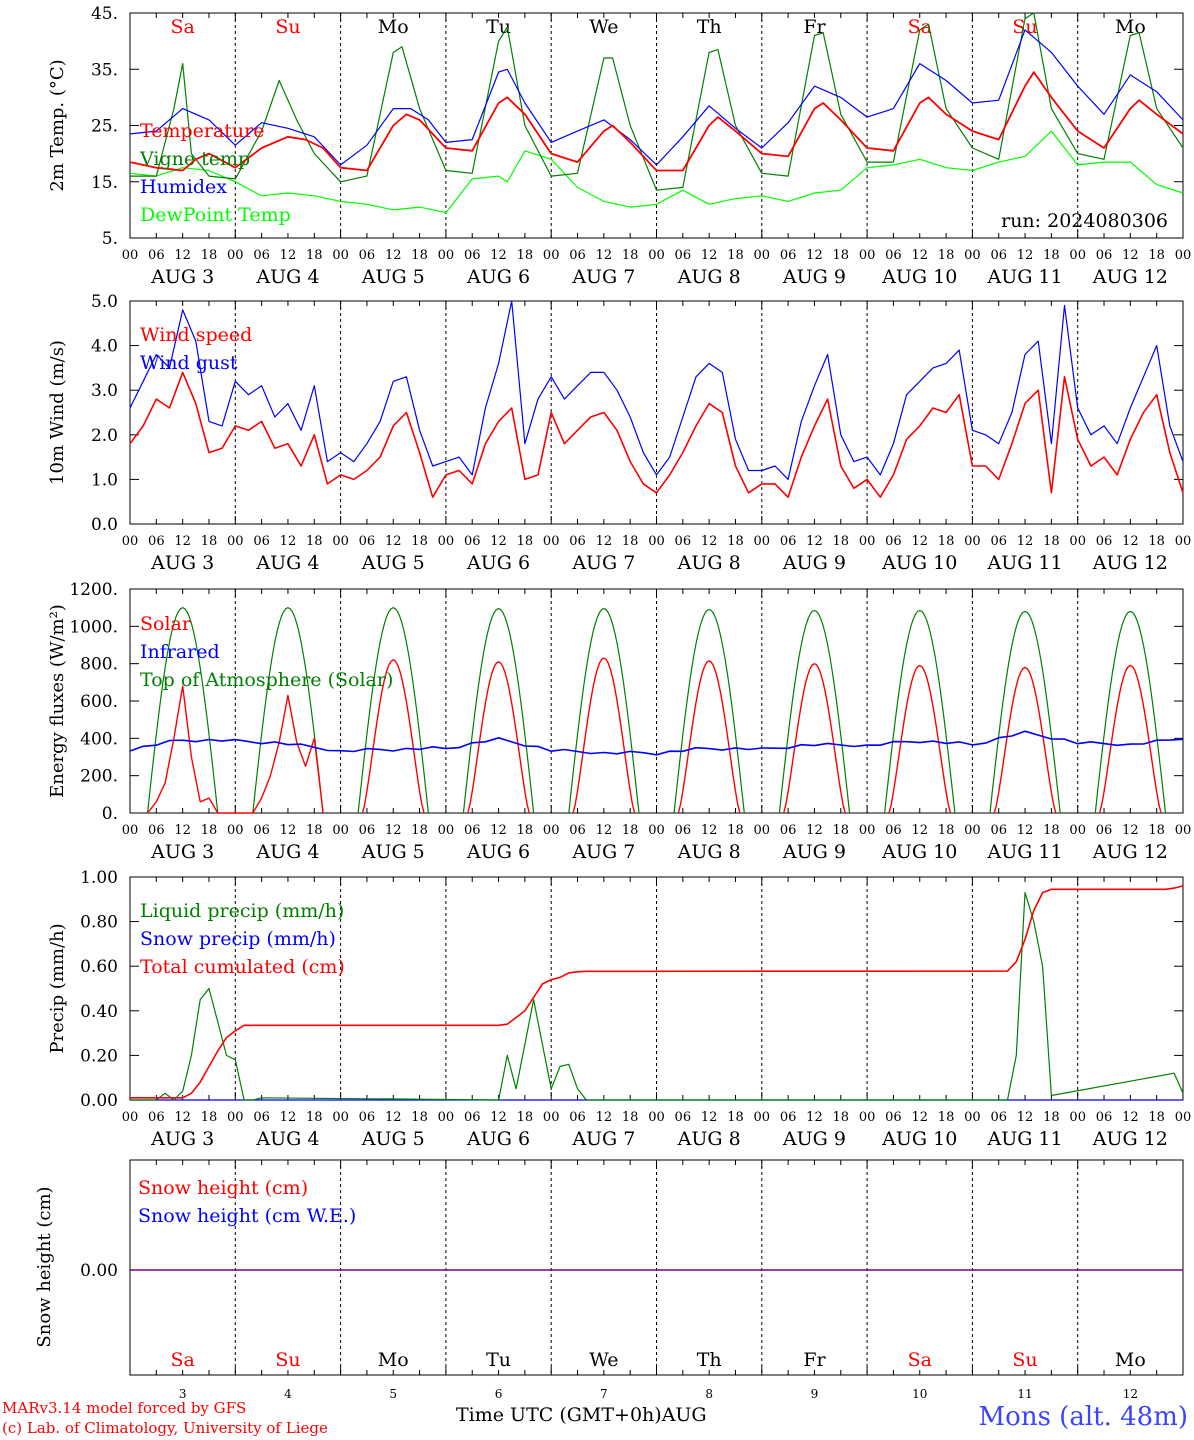  Describe the element at coordinates (189, 363) in the screenshot. I see `legend-entry: Wind gust` at that location.